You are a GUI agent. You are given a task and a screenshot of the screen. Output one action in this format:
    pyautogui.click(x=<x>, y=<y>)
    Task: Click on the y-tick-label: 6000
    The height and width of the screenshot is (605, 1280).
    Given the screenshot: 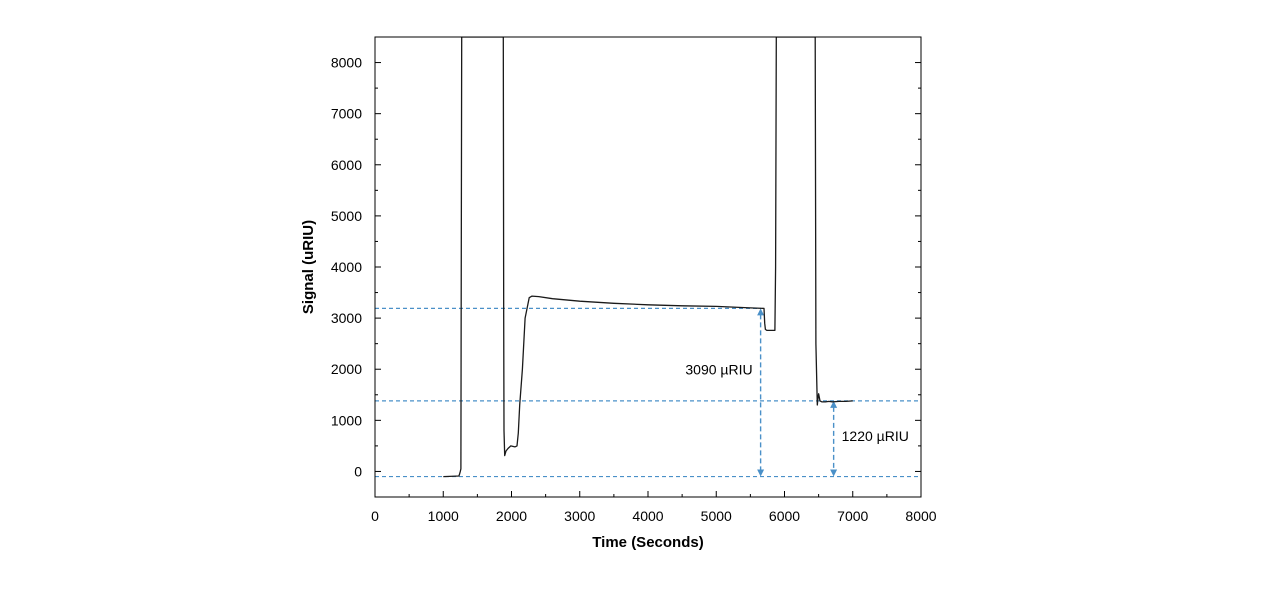 What is the action you would take?
    pyautogui.click(x=346, y=165)
    